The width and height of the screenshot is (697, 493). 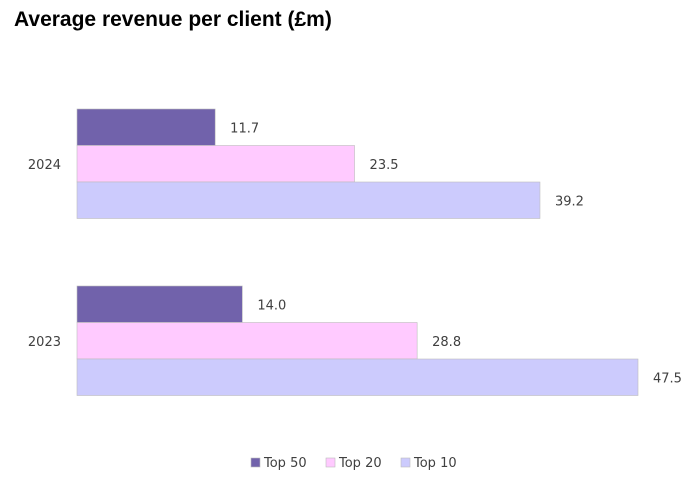 What do you see at coordinates (384, 165) in the screenshot?
I see `data-label: 23.5` at bounding box center [384, 165].